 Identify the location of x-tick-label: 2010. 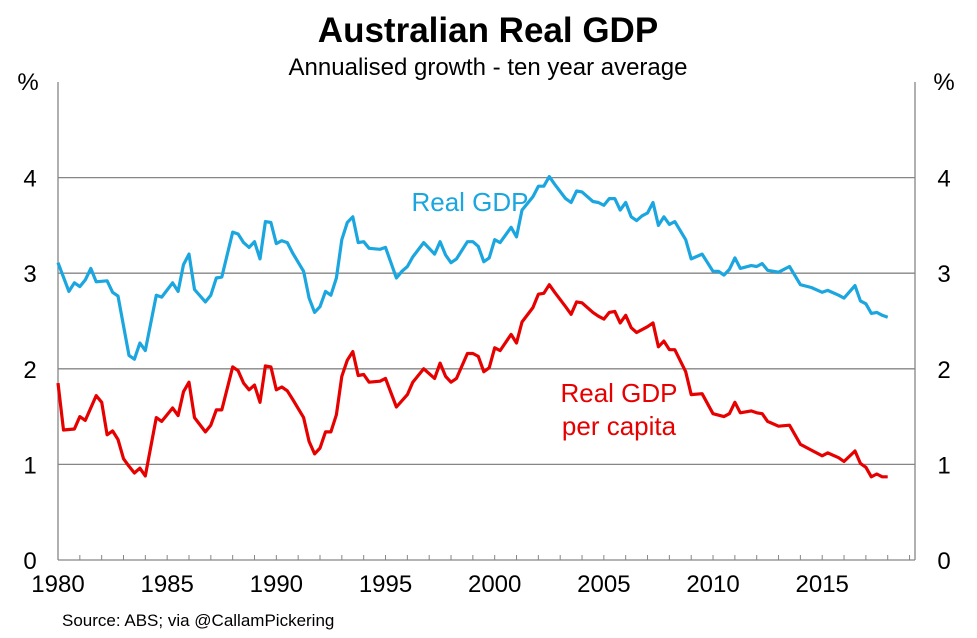
(712, 584).